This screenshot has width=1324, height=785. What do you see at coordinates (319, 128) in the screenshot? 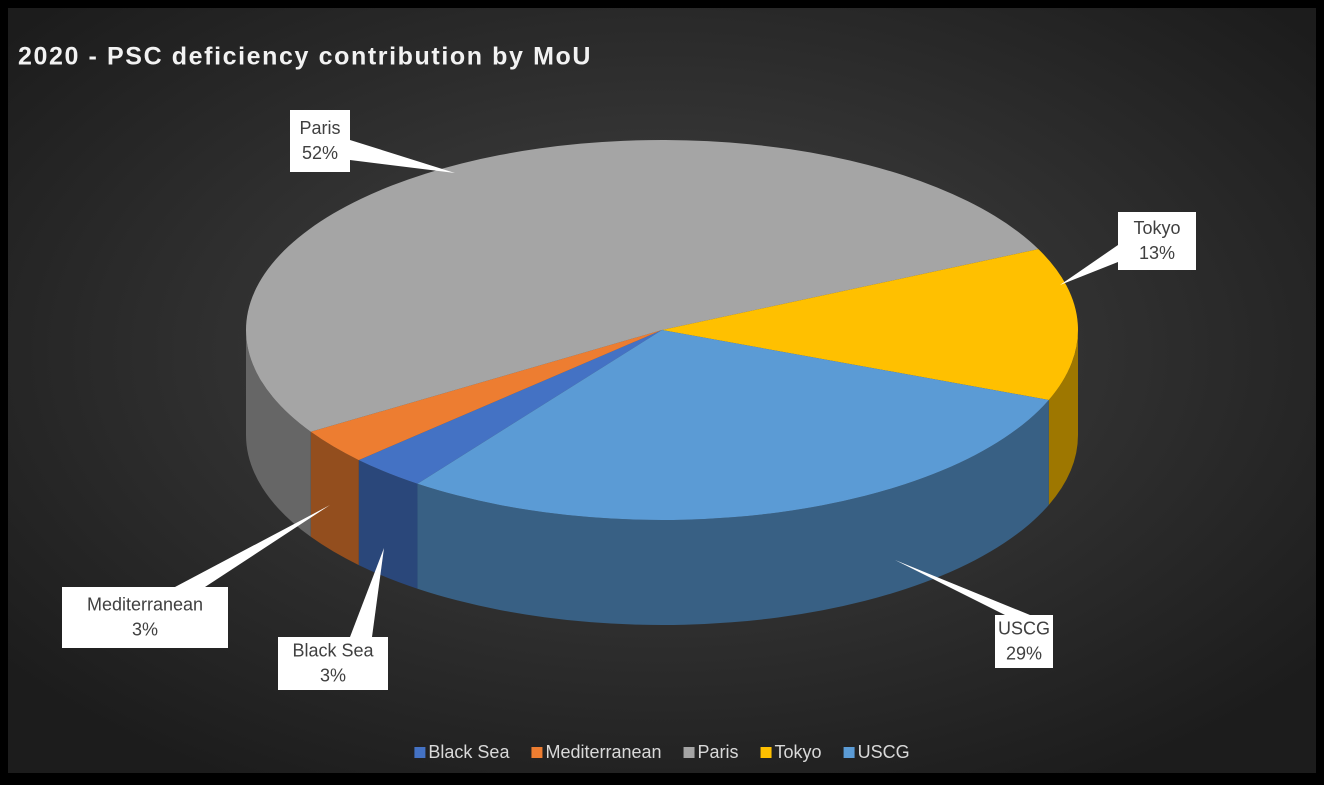
I see `data-label-name: Paris` at bounding box center [319, 128].